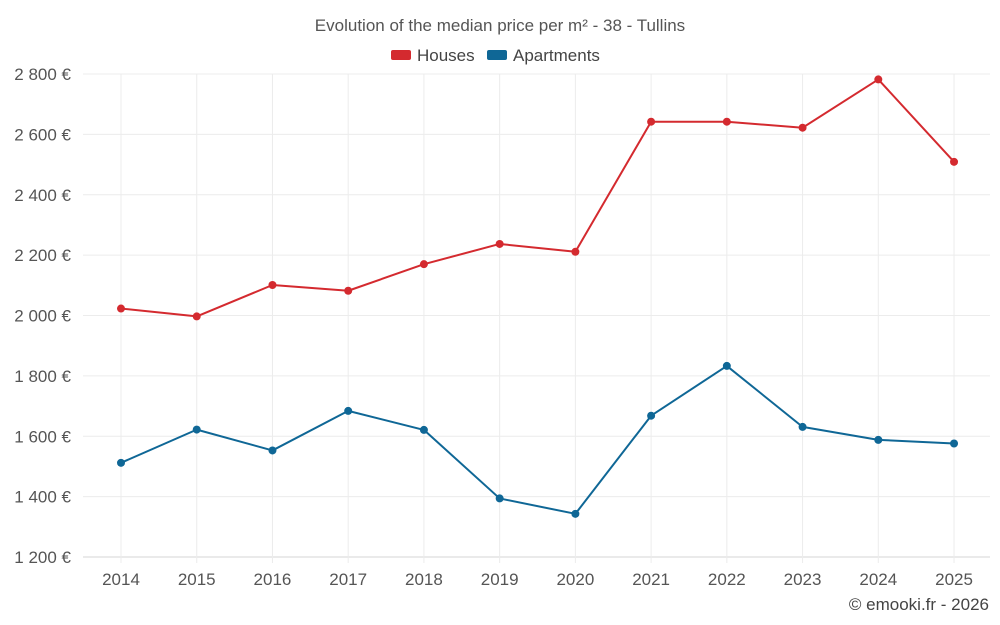 This screenshot has width=1000, height=625. Describe the element at coordinates (575, 579) in the screenshot. I see `x-tick-label: 2020` at that location.